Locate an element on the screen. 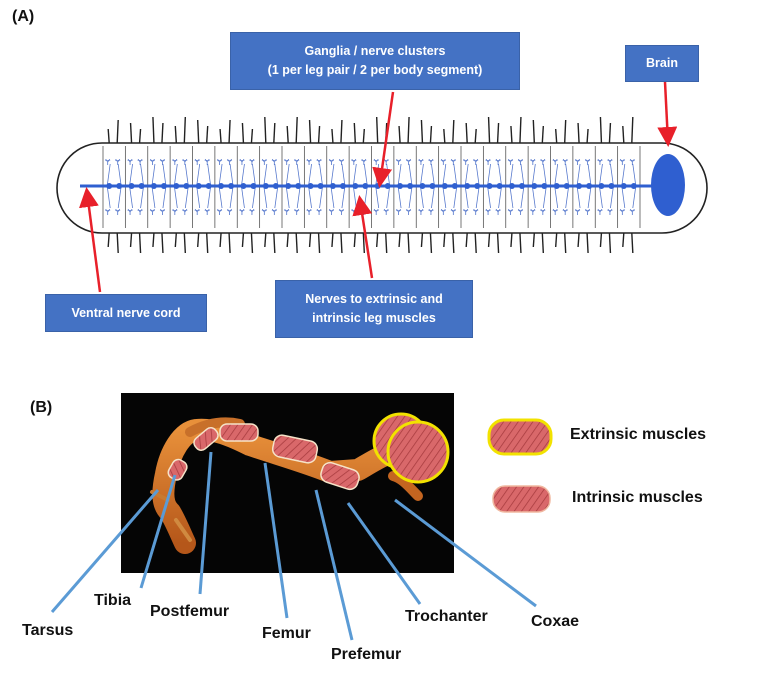  label-tibia: Tibia is located at coordinates (113, 600).